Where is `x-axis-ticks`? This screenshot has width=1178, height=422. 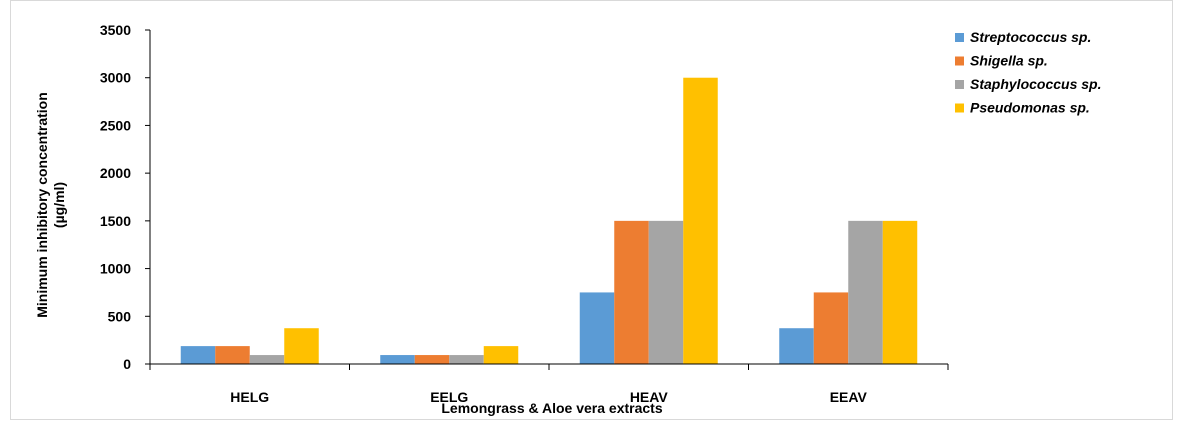
x-axis-ticks is located at coordinates (549, 367).